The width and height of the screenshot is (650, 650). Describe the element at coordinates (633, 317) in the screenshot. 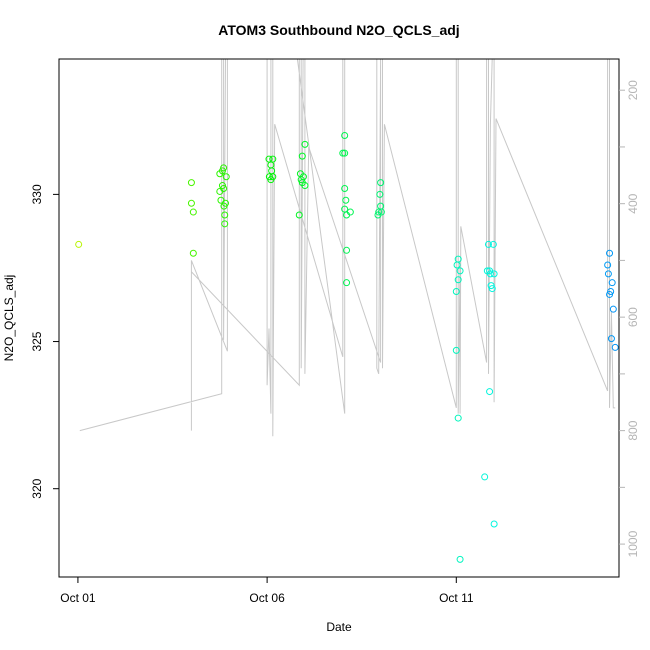

I see `y2-tick-label: 600` at that location.